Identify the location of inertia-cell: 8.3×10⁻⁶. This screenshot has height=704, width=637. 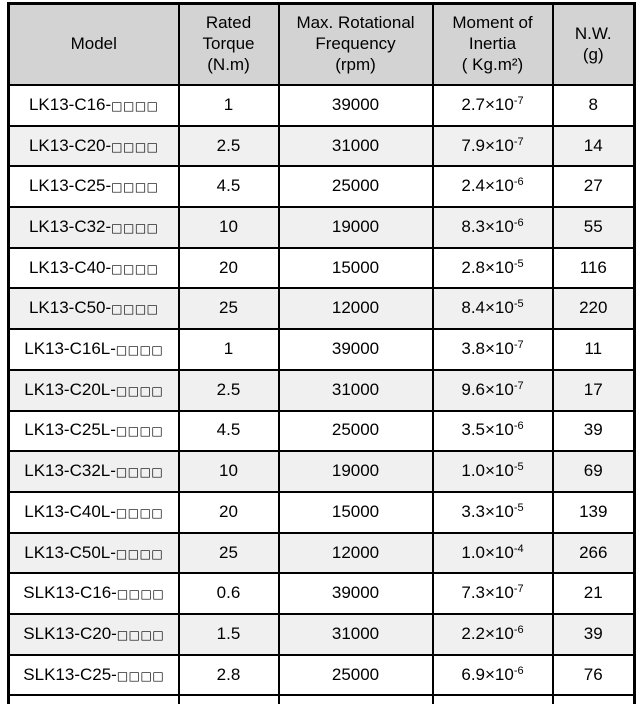
(492, 227).